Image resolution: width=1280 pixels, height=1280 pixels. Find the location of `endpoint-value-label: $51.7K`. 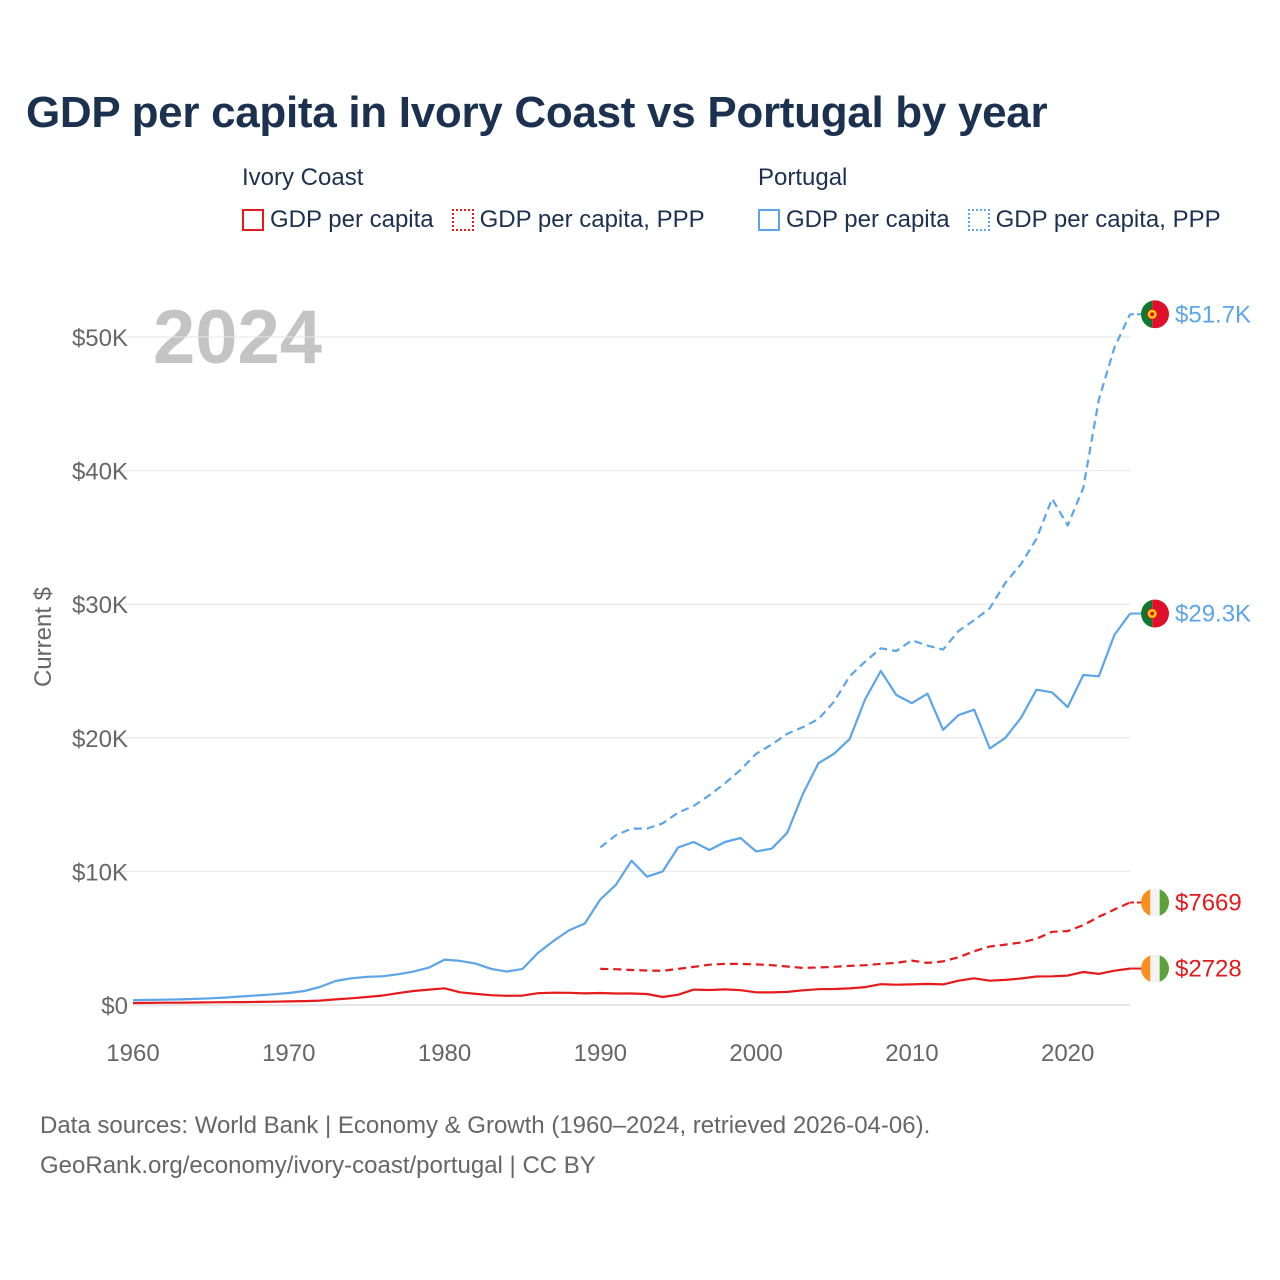

endpoint-value-label: $51.7K is located at coordinates (1213, 314).